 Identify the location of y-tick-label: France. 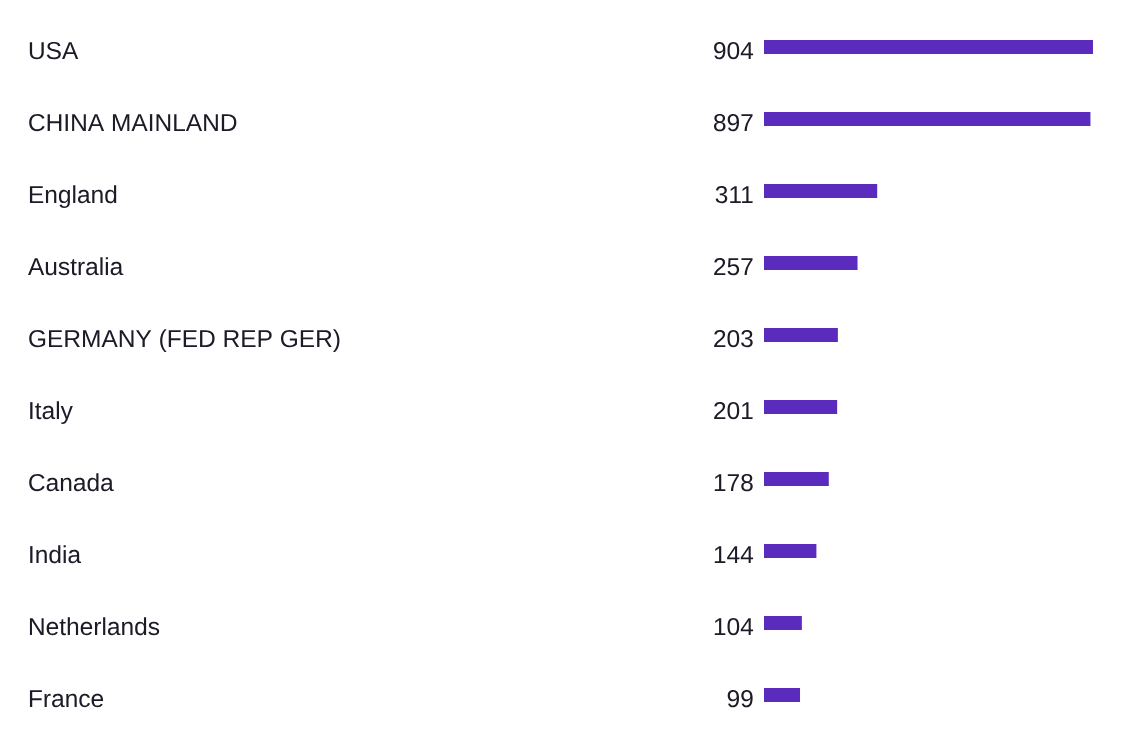
(66, 699).